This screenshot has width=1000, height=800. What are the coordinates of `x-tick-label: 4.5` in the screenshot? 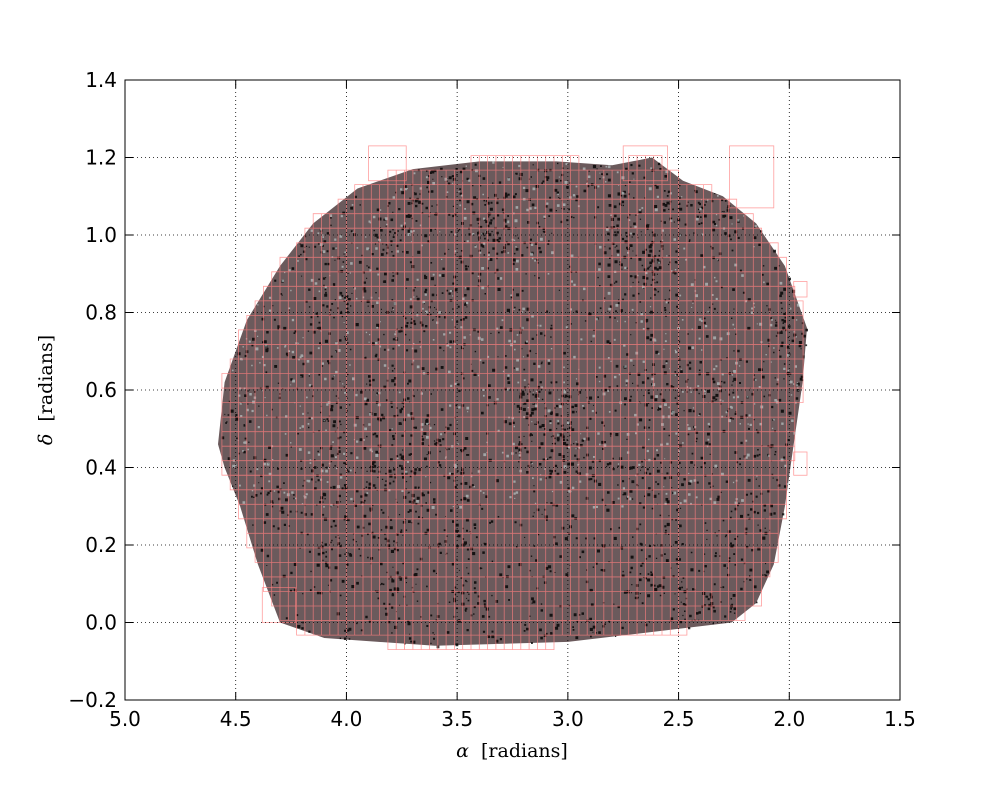 It's located at (236, 719).